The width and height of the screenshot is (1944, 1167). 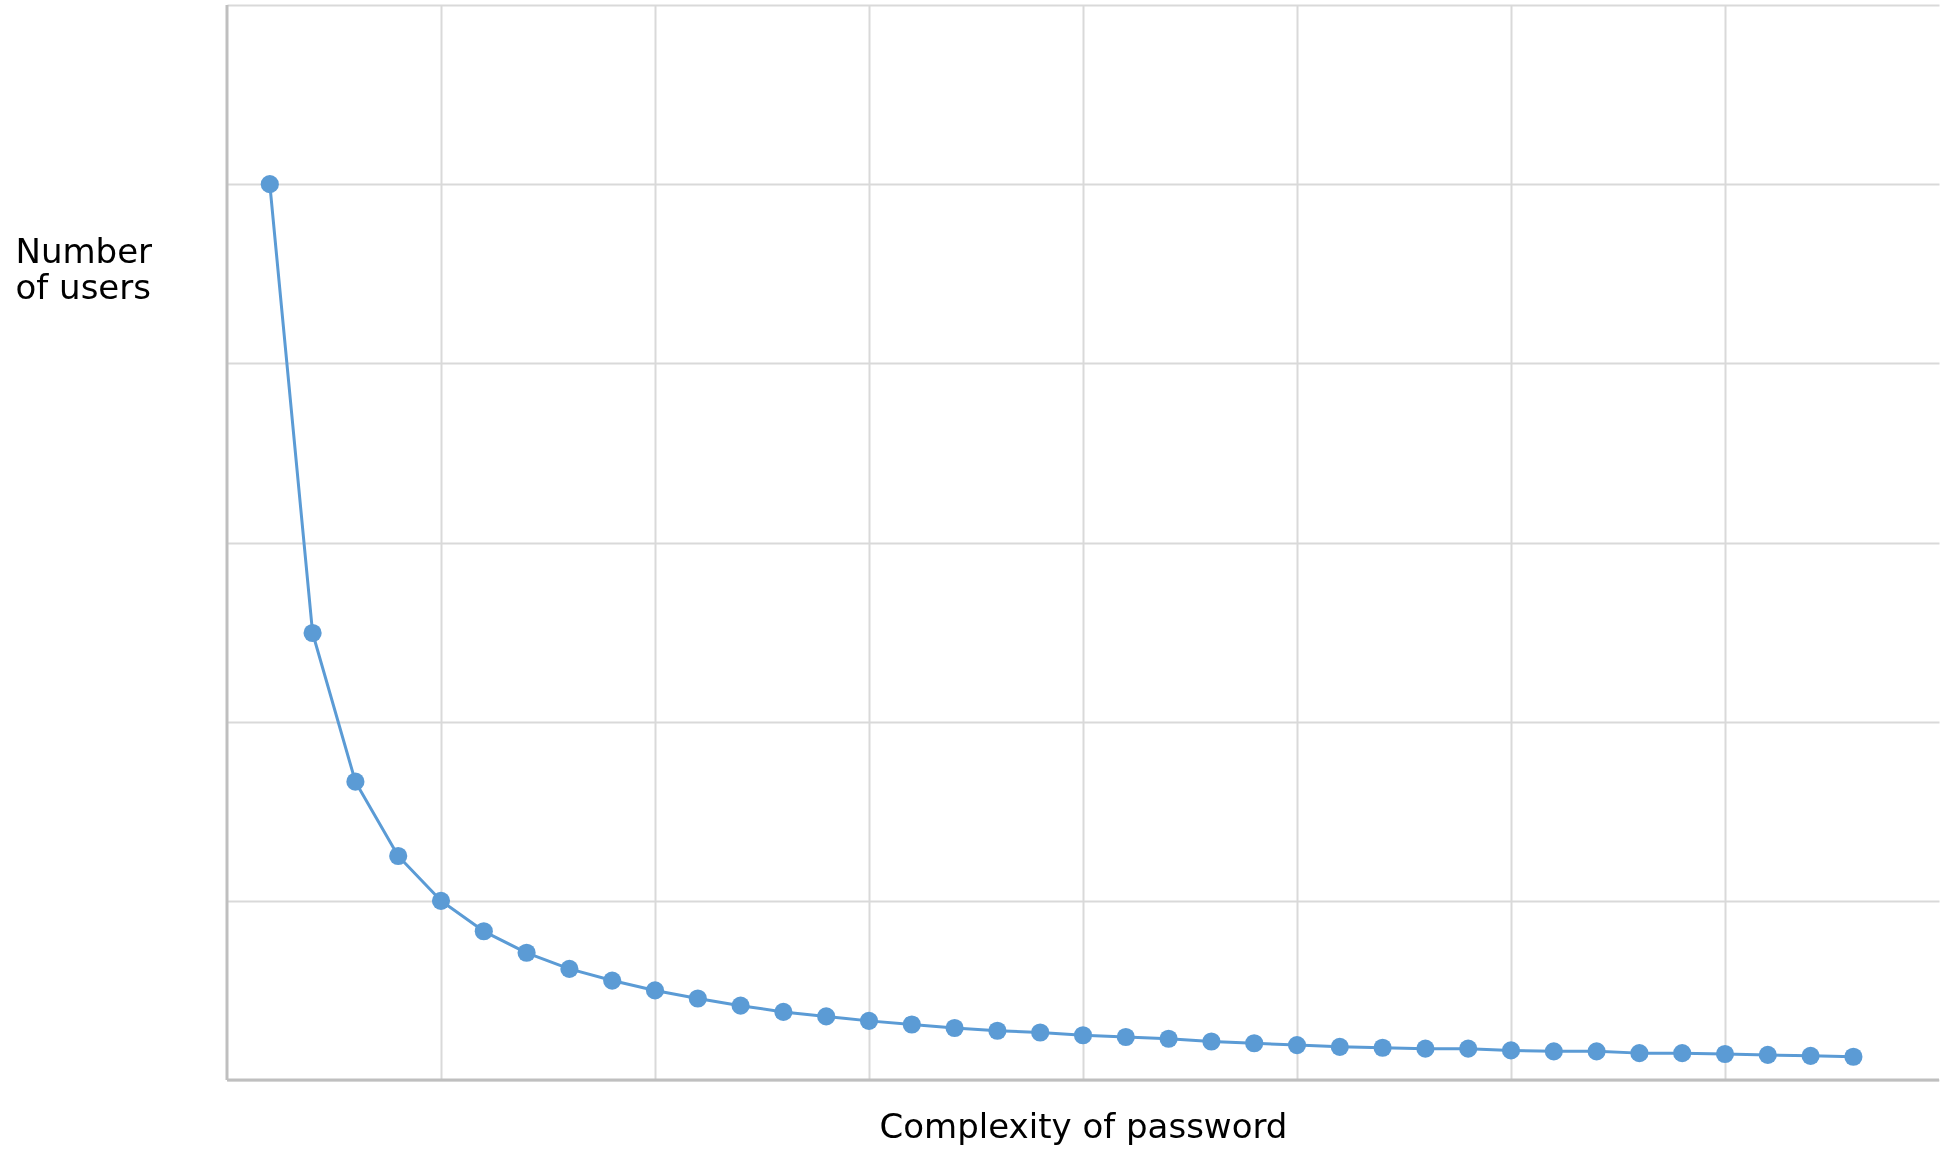 What do you see at coordinates (84, 268) in the screenshot?
I see `y-axis-title: Number of users` at bounding box center [84, 268].